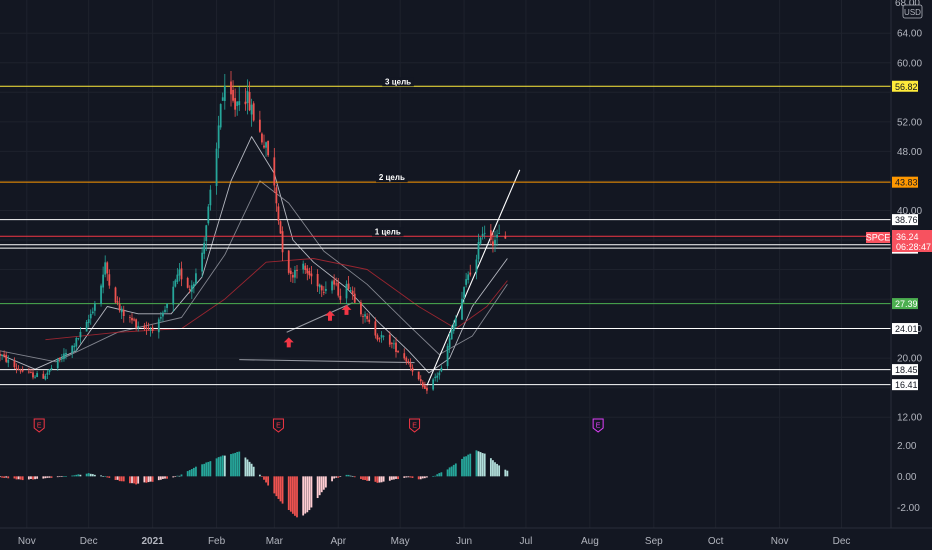 This screenshot has height=550, width=932. I want to click on time-tick-label: 2021, so click(153, 541).